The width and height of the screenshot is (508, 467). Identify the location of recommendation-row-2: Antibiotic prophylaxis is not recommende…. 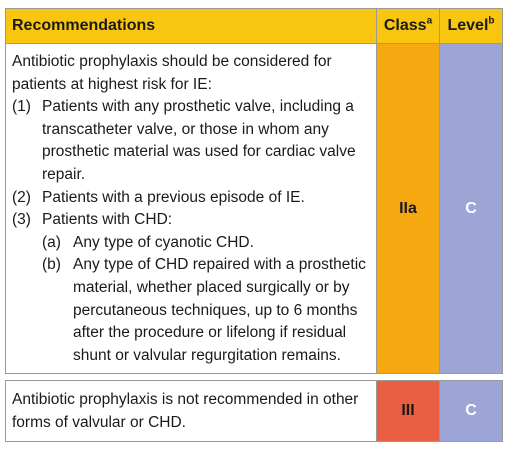
(254, 411).